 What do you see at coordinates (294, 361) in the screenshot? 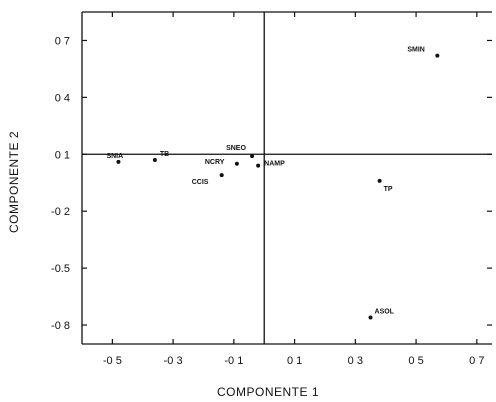
I see `x-tick-label: 0 1` at bounding box center [294, 361].